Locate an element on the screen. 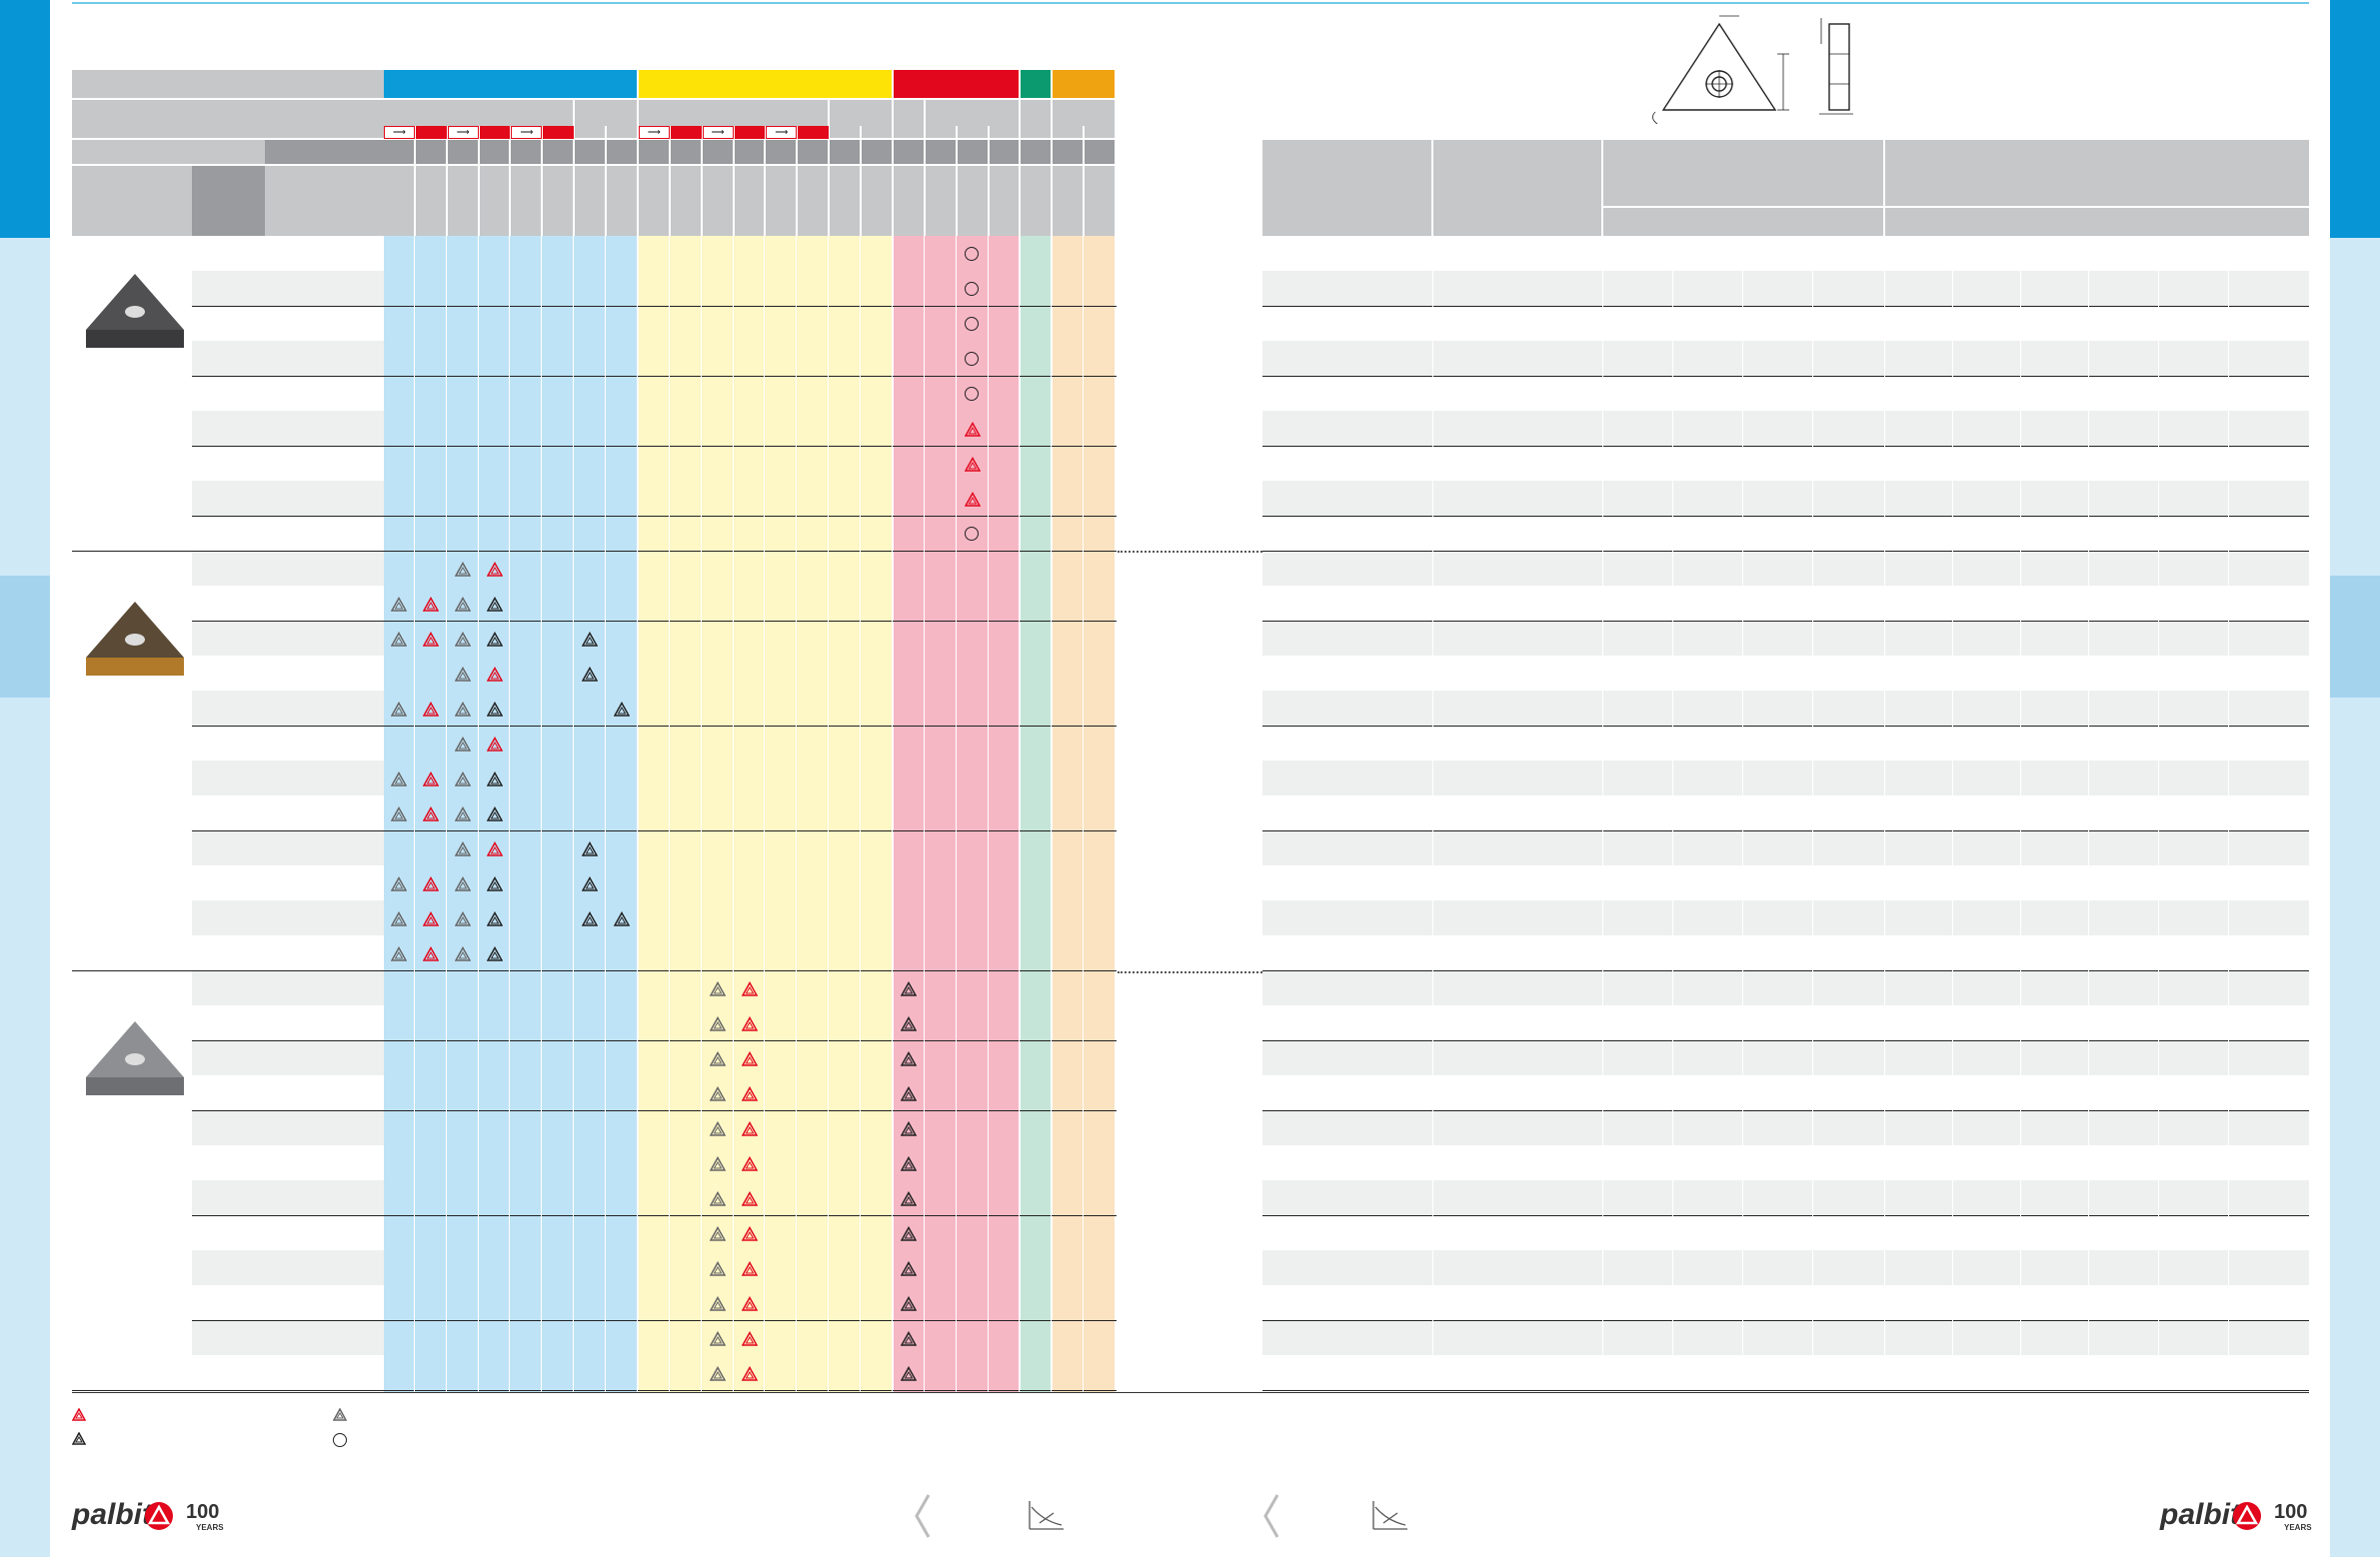  top-rule is located at coordinates (1190, 3).